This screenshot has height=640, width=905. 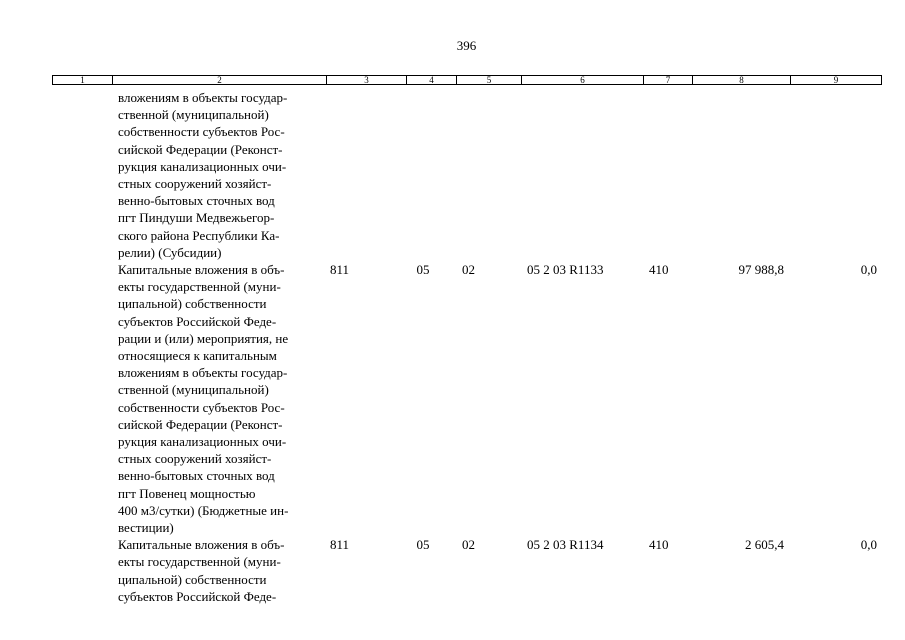 I want to click on table-cell: 05 2 03 R1134, so click(x=565, y=545).